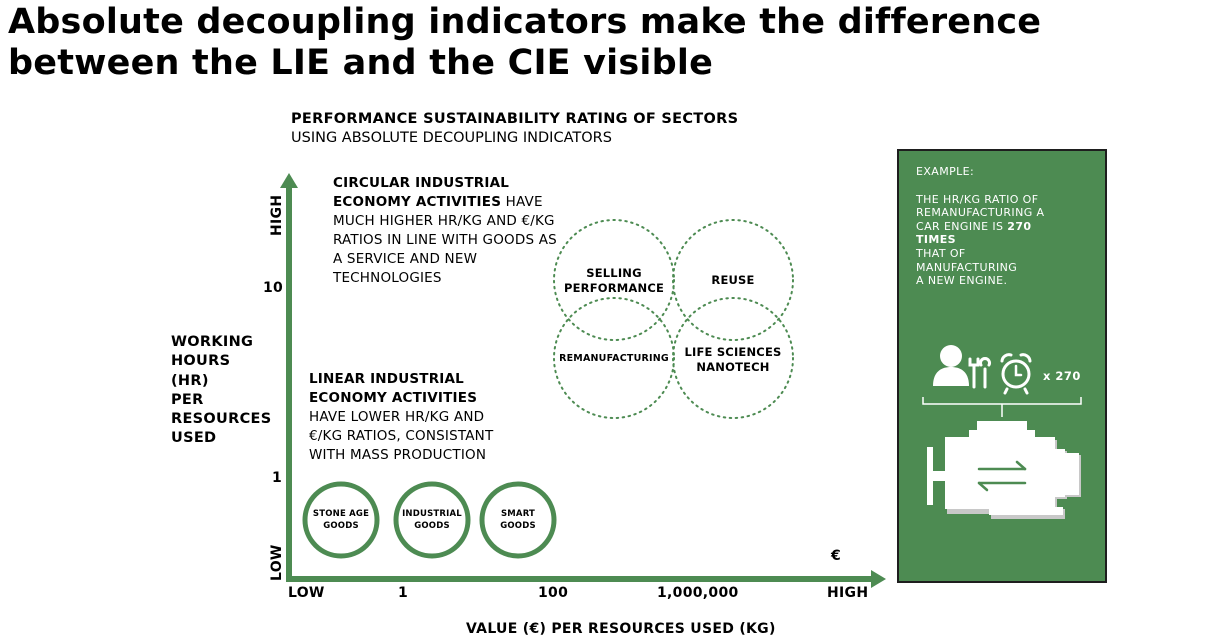  Describe the element at coordinates (698, 593) in the screenshot. I see `x-axis-tick-1m: 1,000,000` at that location.